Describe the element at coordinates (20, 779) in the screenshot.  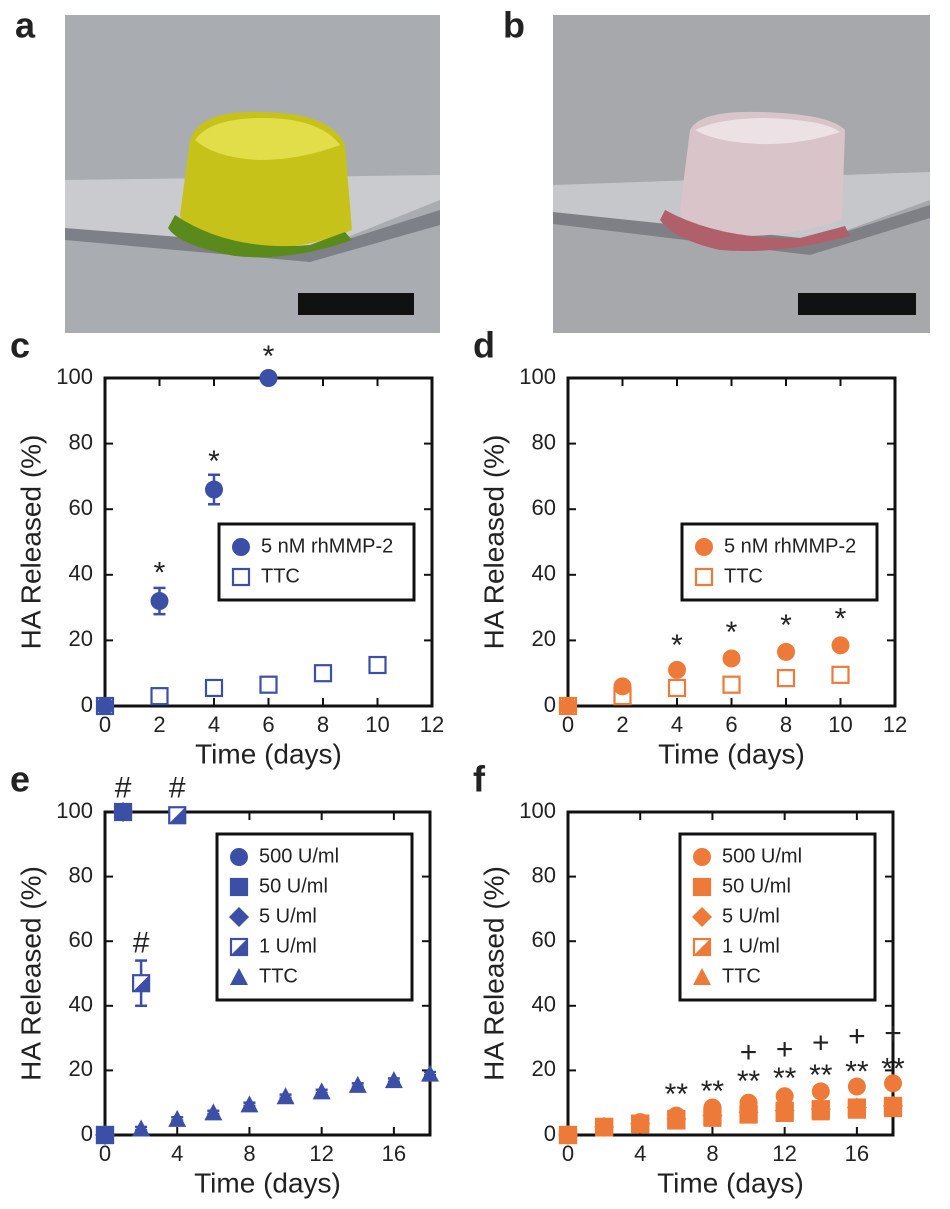
I see `panel-label: e` at that location.